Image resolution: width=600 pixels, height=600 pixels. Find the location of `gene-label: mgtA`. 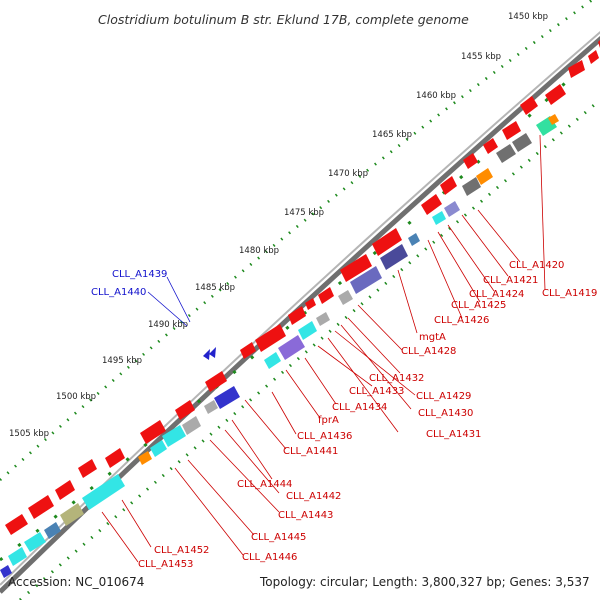

gene-label: mgtA is located at coordinates (432, 337).